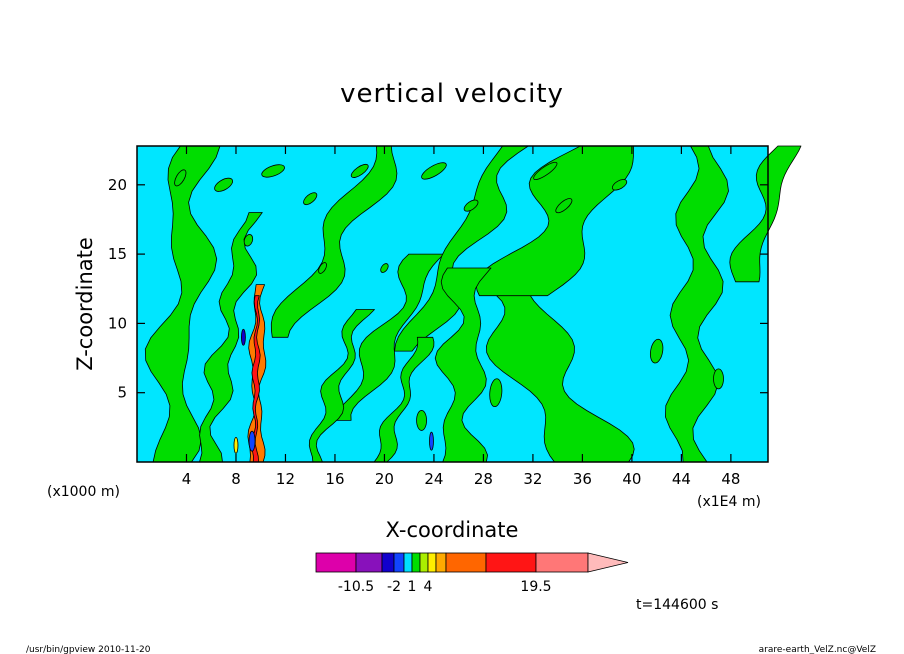  Describe the element at coordinates (85, 304) in the screenshot. I see `y-axis-label: Z-coordinate` at that location.